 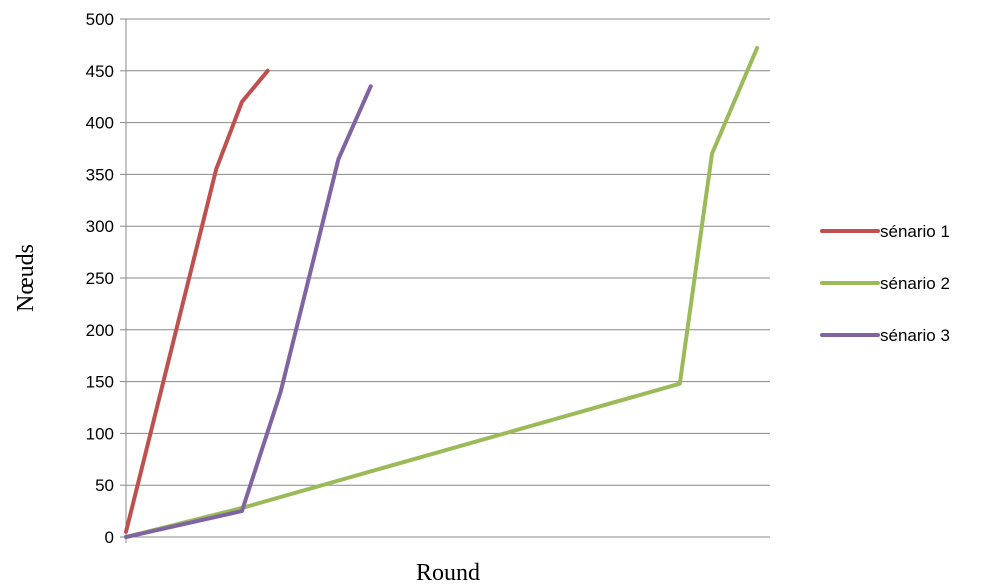 I want to click on x-axis-title: Round, so click(x=448, y=573).